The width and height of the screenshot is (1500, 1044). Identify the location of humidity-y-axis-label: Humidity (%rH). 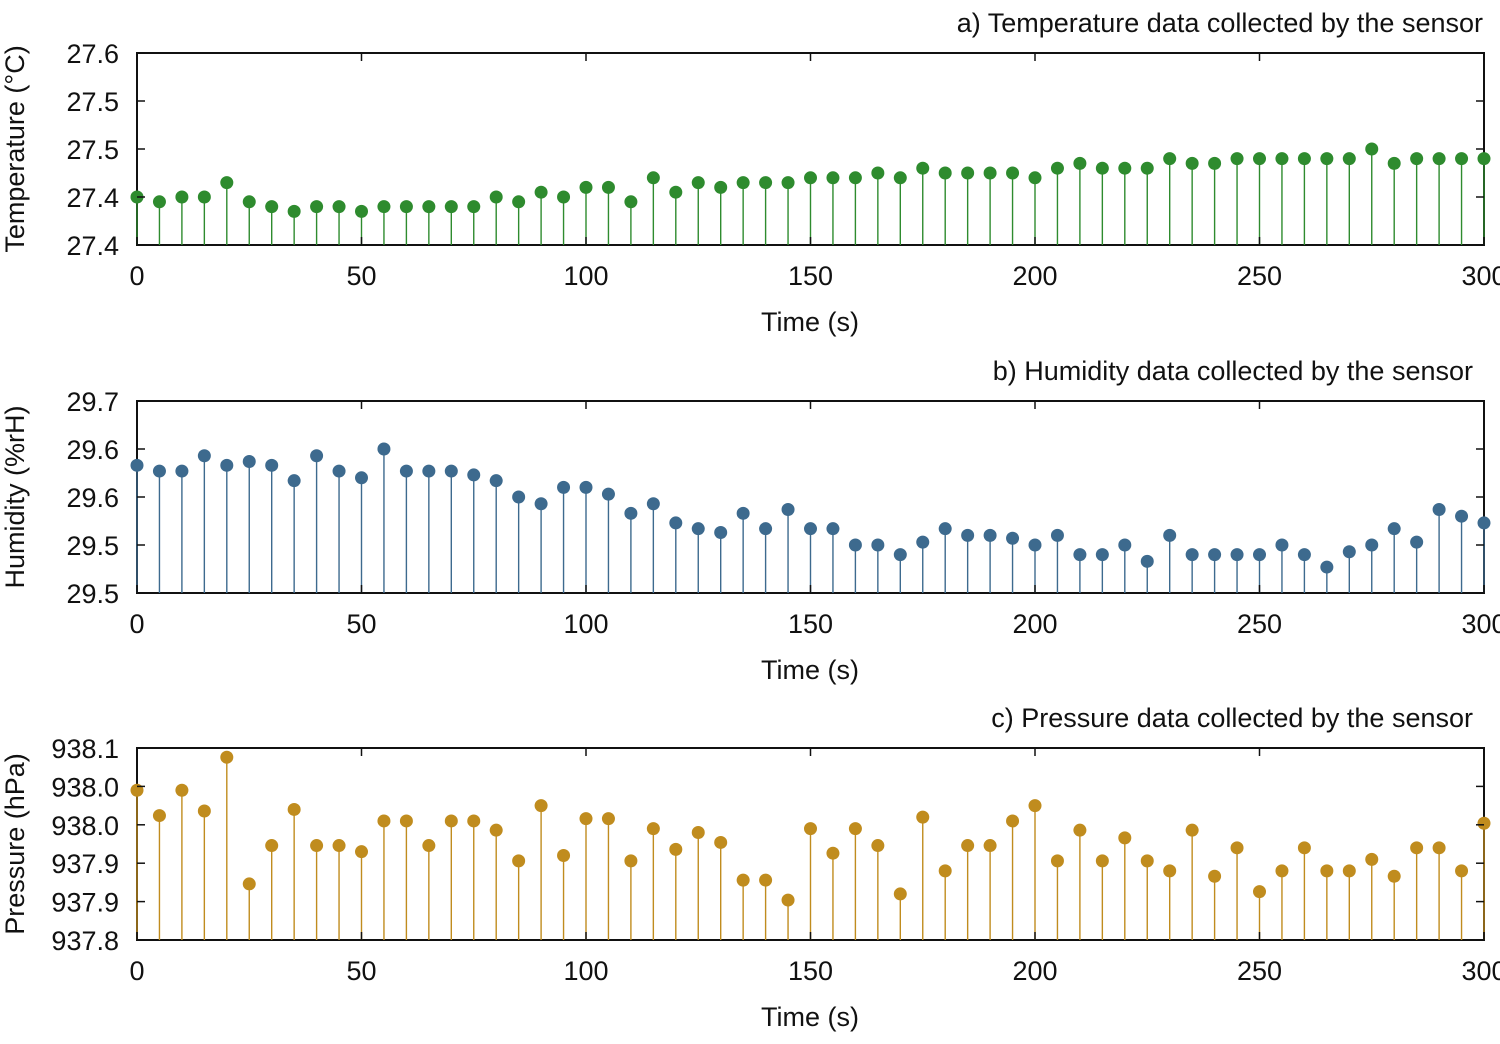
(15, 496).